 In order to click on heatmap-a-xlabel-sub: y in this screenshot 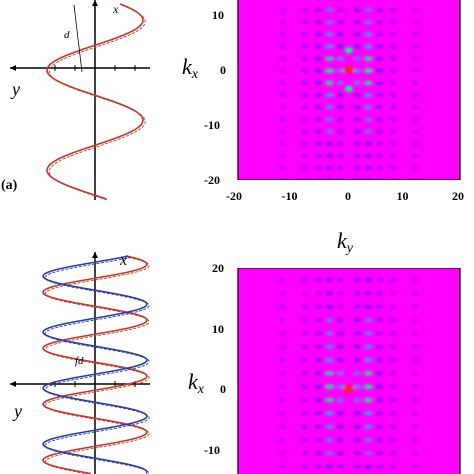, I will do `click(349, 248)`.